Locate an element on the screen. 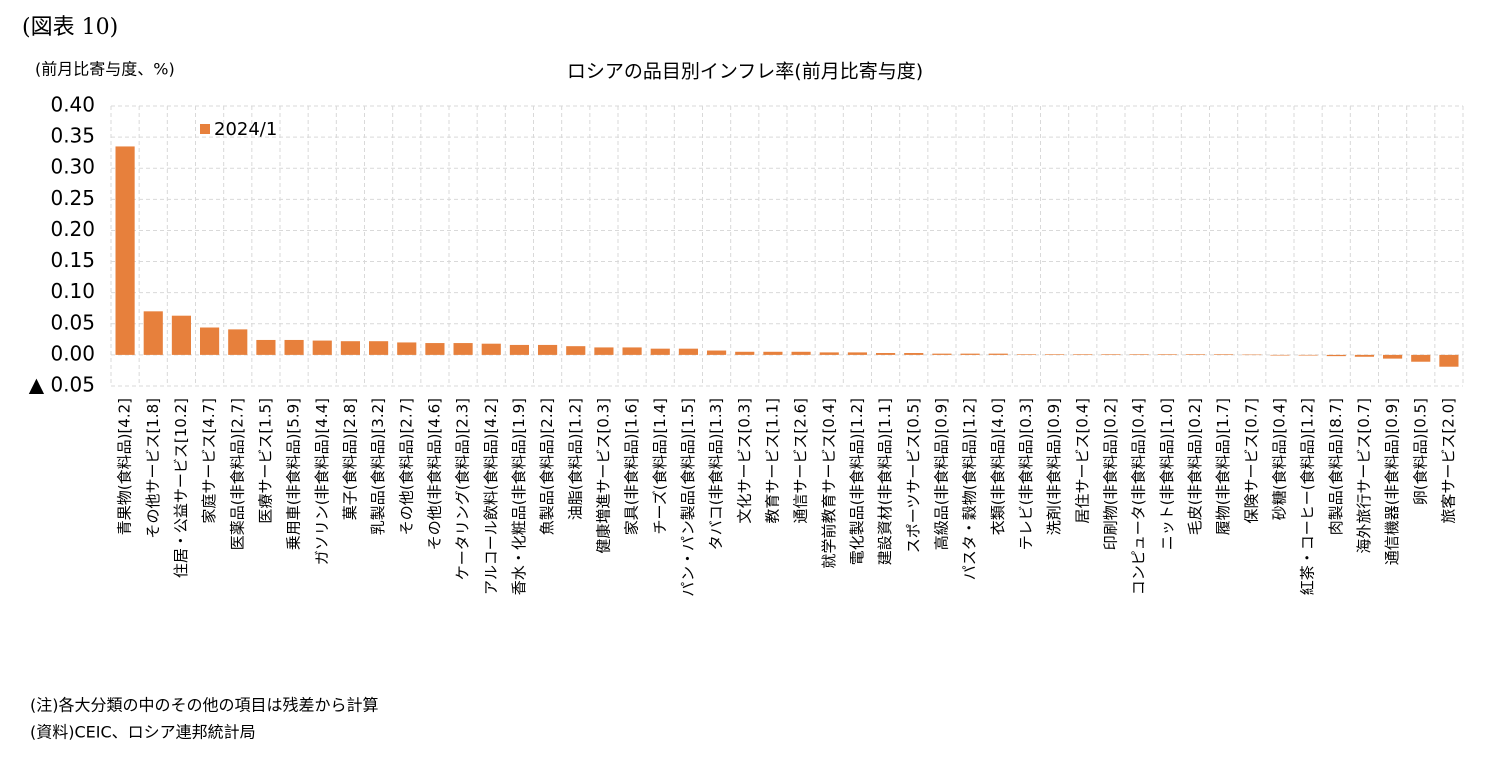 The width and height of the screenshot is (1492, 779). x-tick-label: 海外旅行サービス[0.7] is located at coordinates (1364, 476).